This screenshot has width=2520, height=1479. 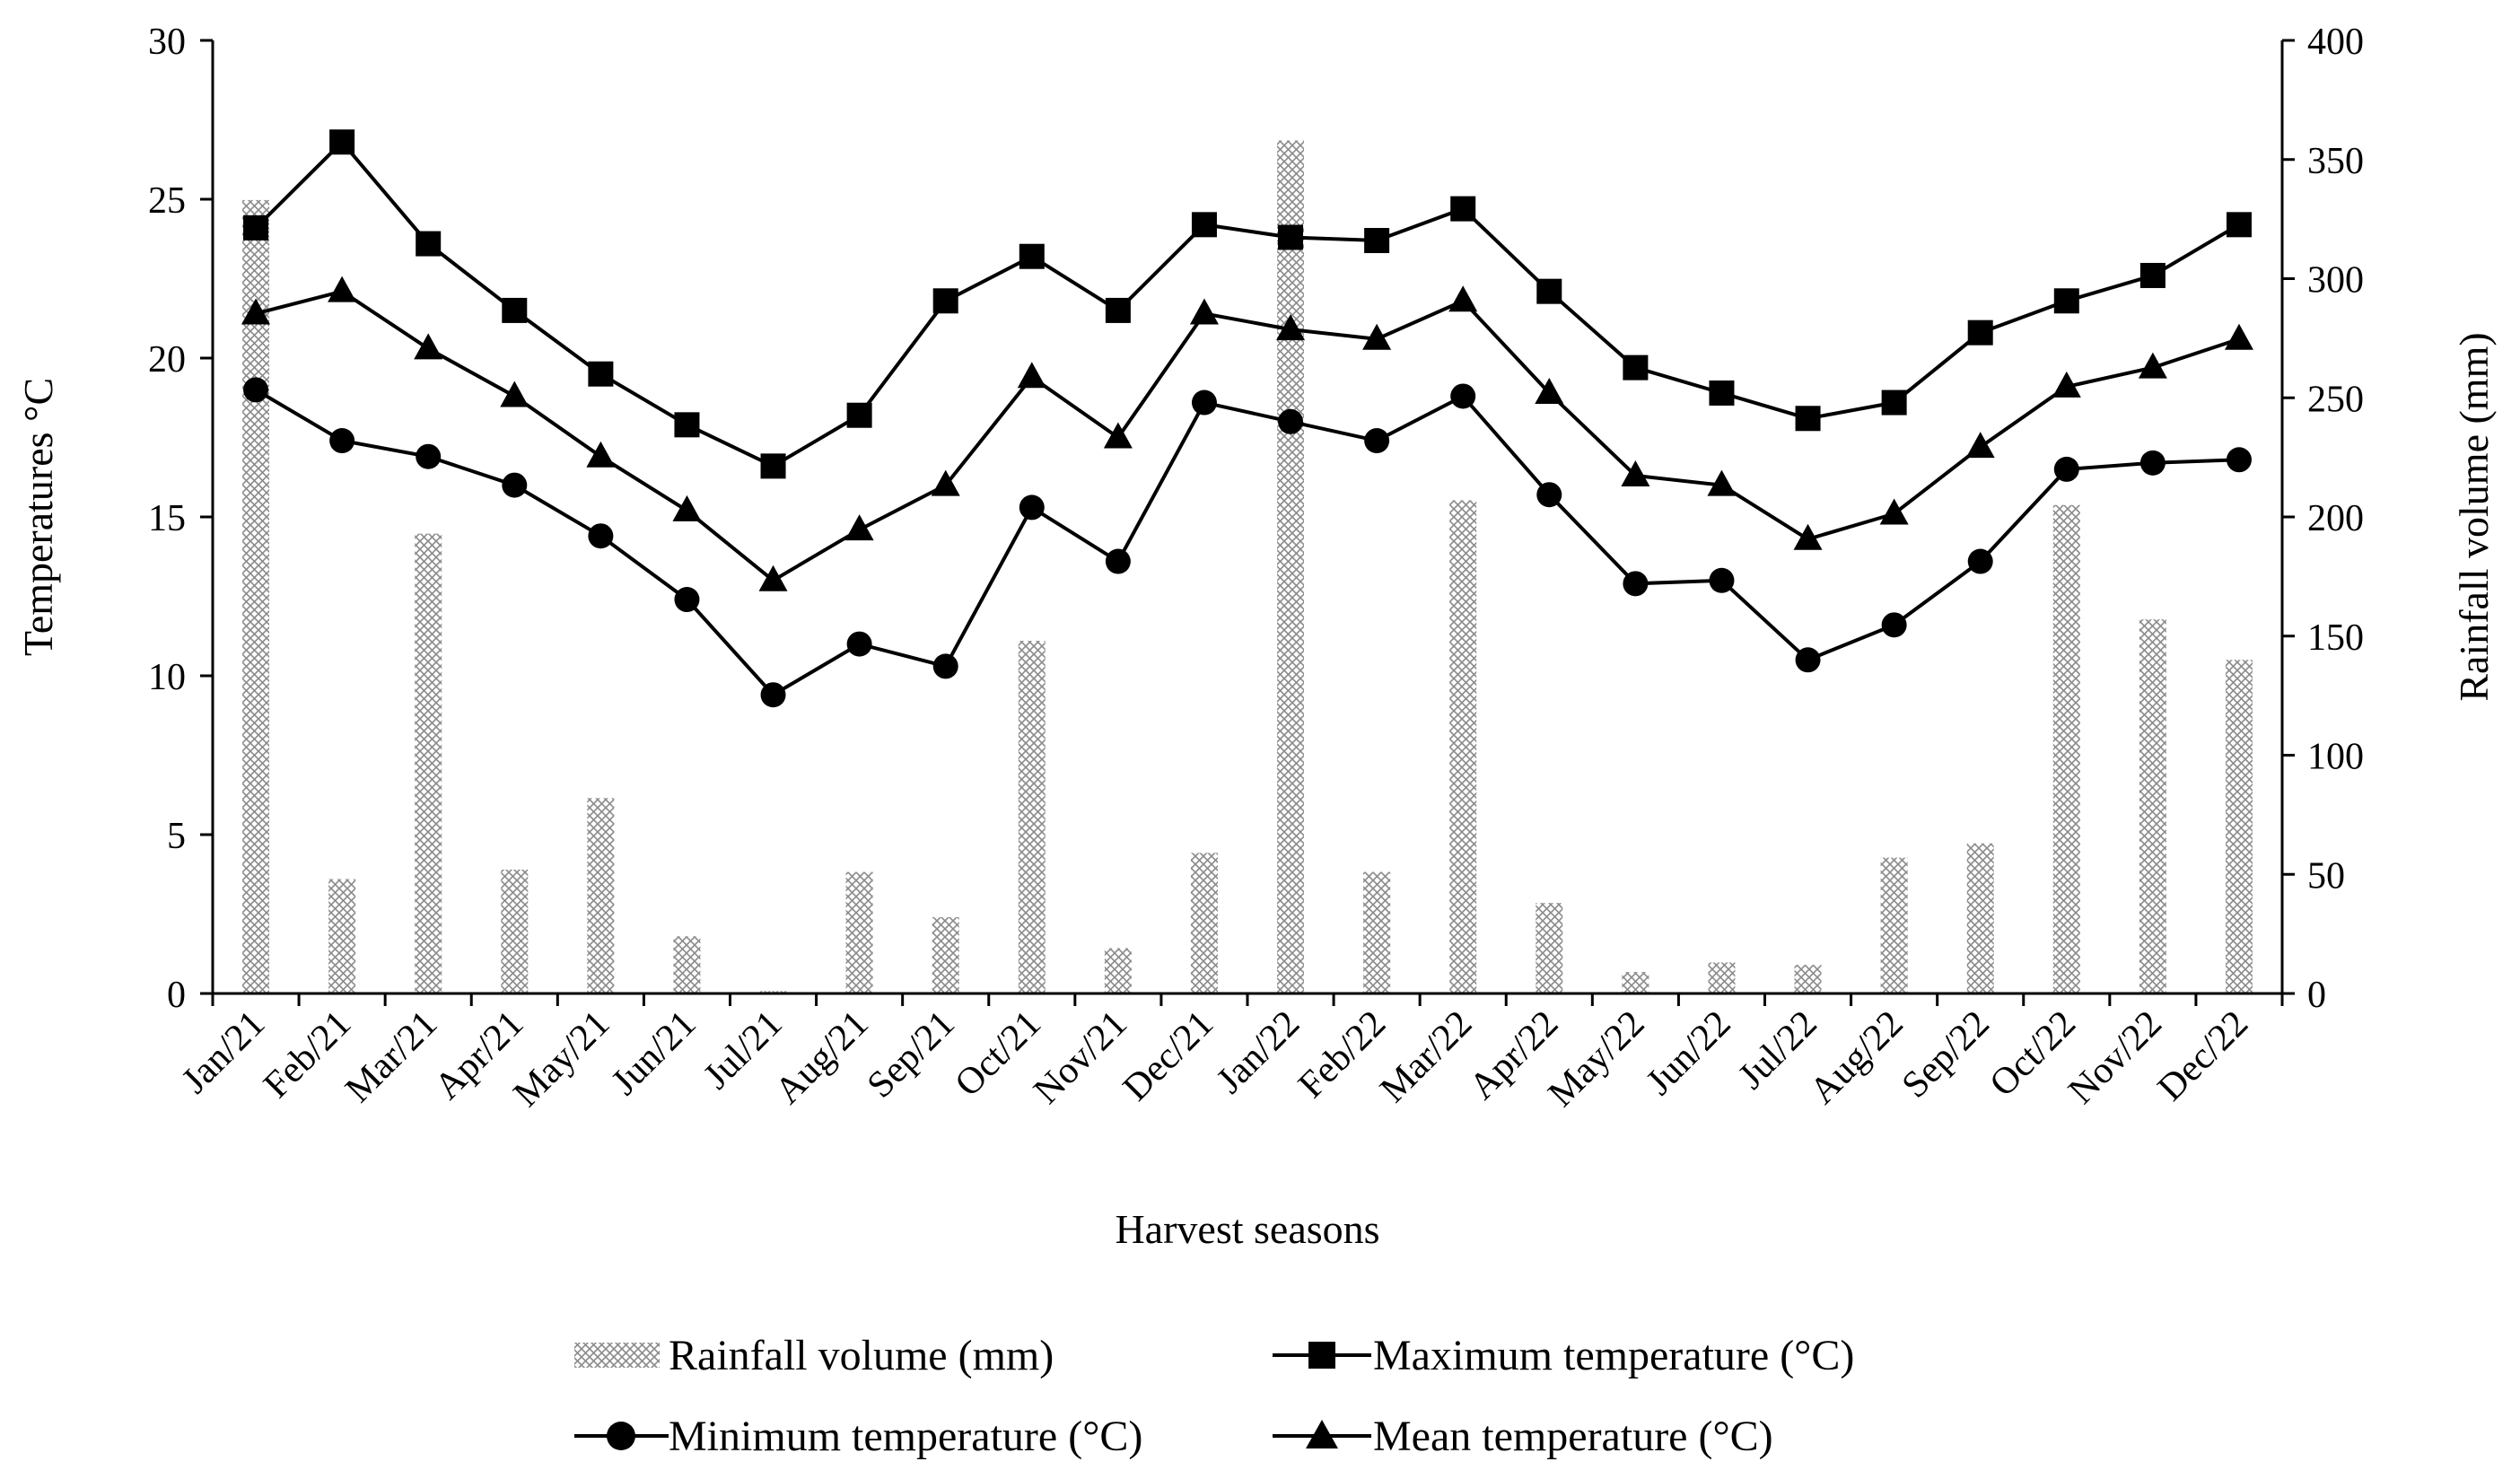 What do you see at coordinates (562, 1059) in the screenshot?
I see `x-tick-label: May/21` at bounding box center [562, 1059].